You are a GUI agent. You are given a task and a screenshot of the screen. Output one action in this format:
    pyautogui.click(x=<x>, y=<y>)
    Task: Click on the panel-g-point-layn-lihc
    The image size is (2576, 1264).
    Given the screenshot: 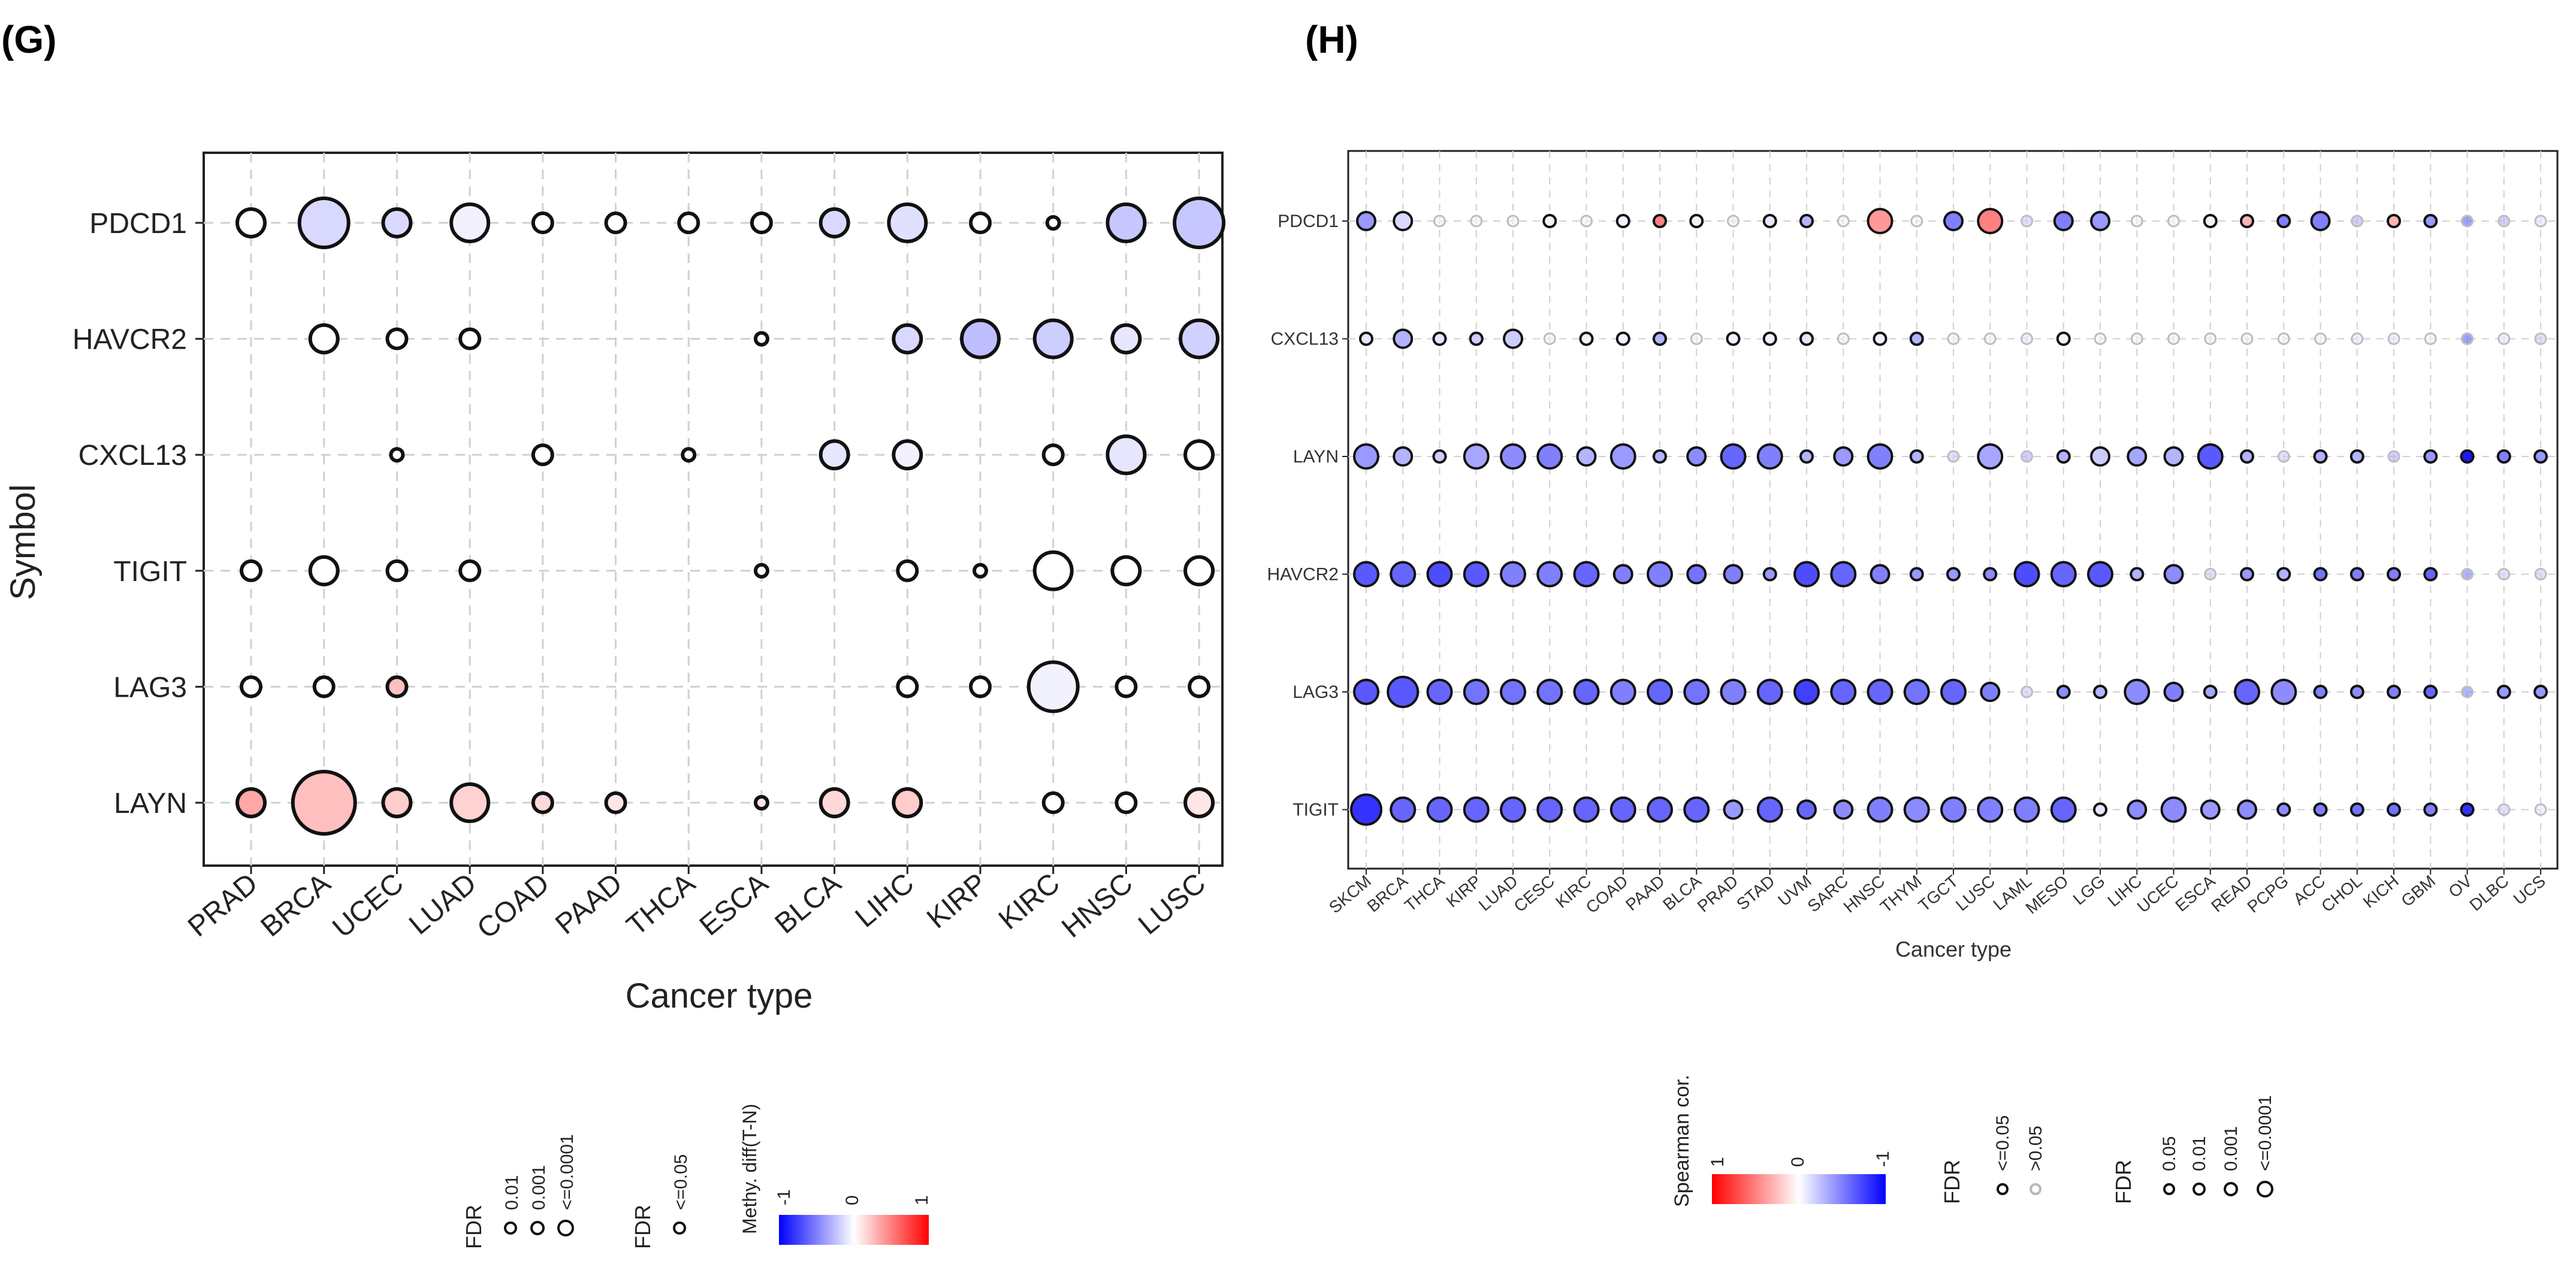 What is the action you would take?
    pyautogui.click(x=908, y=802)
    